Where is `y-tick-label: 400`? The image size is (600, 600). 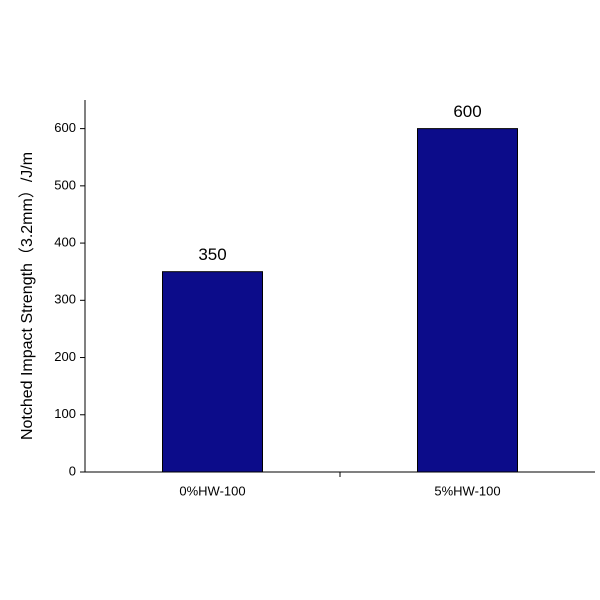 y-tick-label: 400 is located at coordinates (65, 242).